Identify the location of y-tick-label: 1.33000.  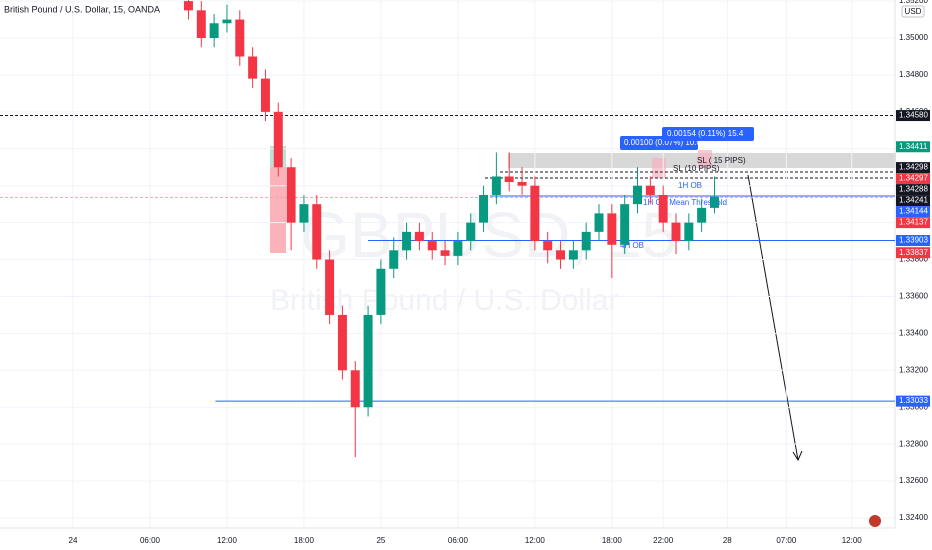
(913, 406).